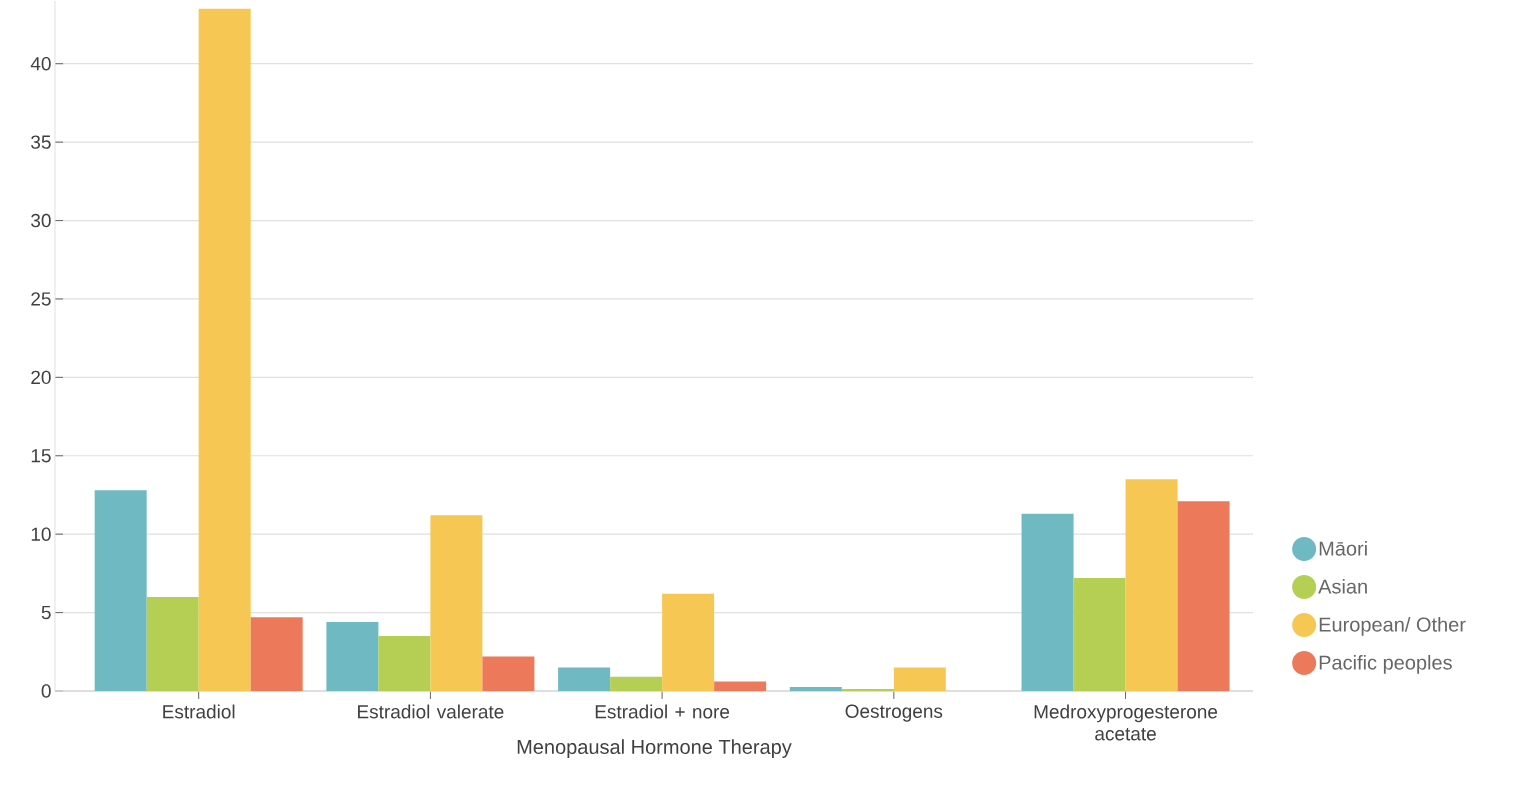 The image size is (1531, 792). I want to click on x-tick-label: Estradiol valerate, so click(431, 711).